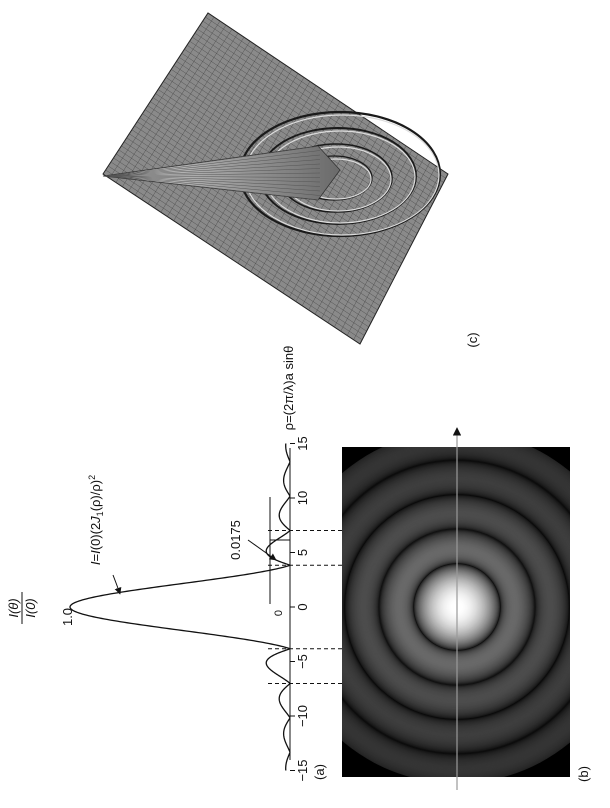  Describe the element at coordinates (472, 339) in the screenshot. I see `panel-c-label: (c)` at that location.